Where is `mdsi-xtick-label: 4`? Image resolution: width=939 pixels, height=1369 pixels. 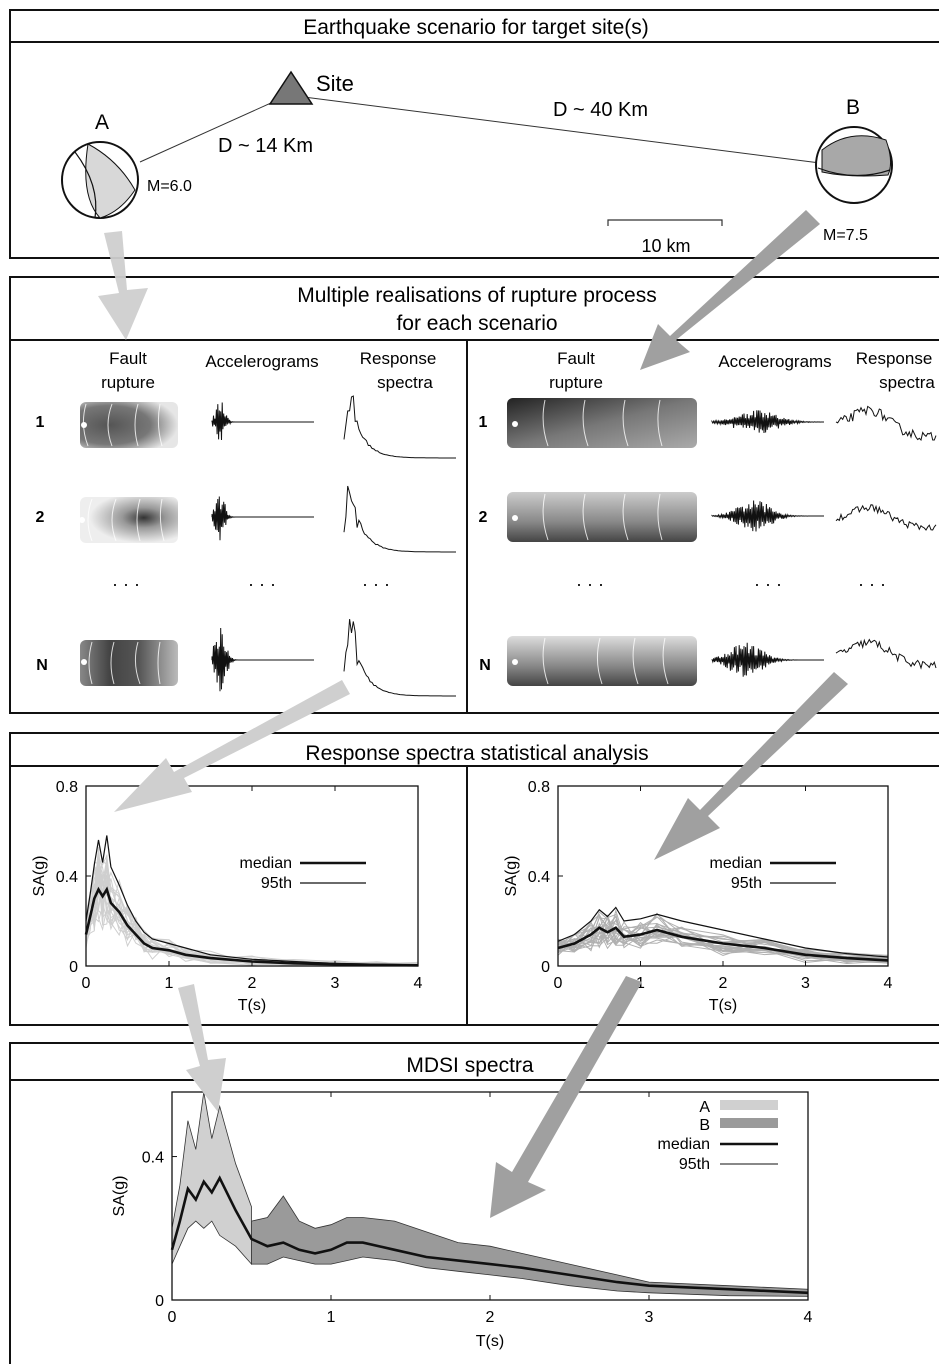 mdsi-xtick-label: 4 is located at coordinates (808, 1317).